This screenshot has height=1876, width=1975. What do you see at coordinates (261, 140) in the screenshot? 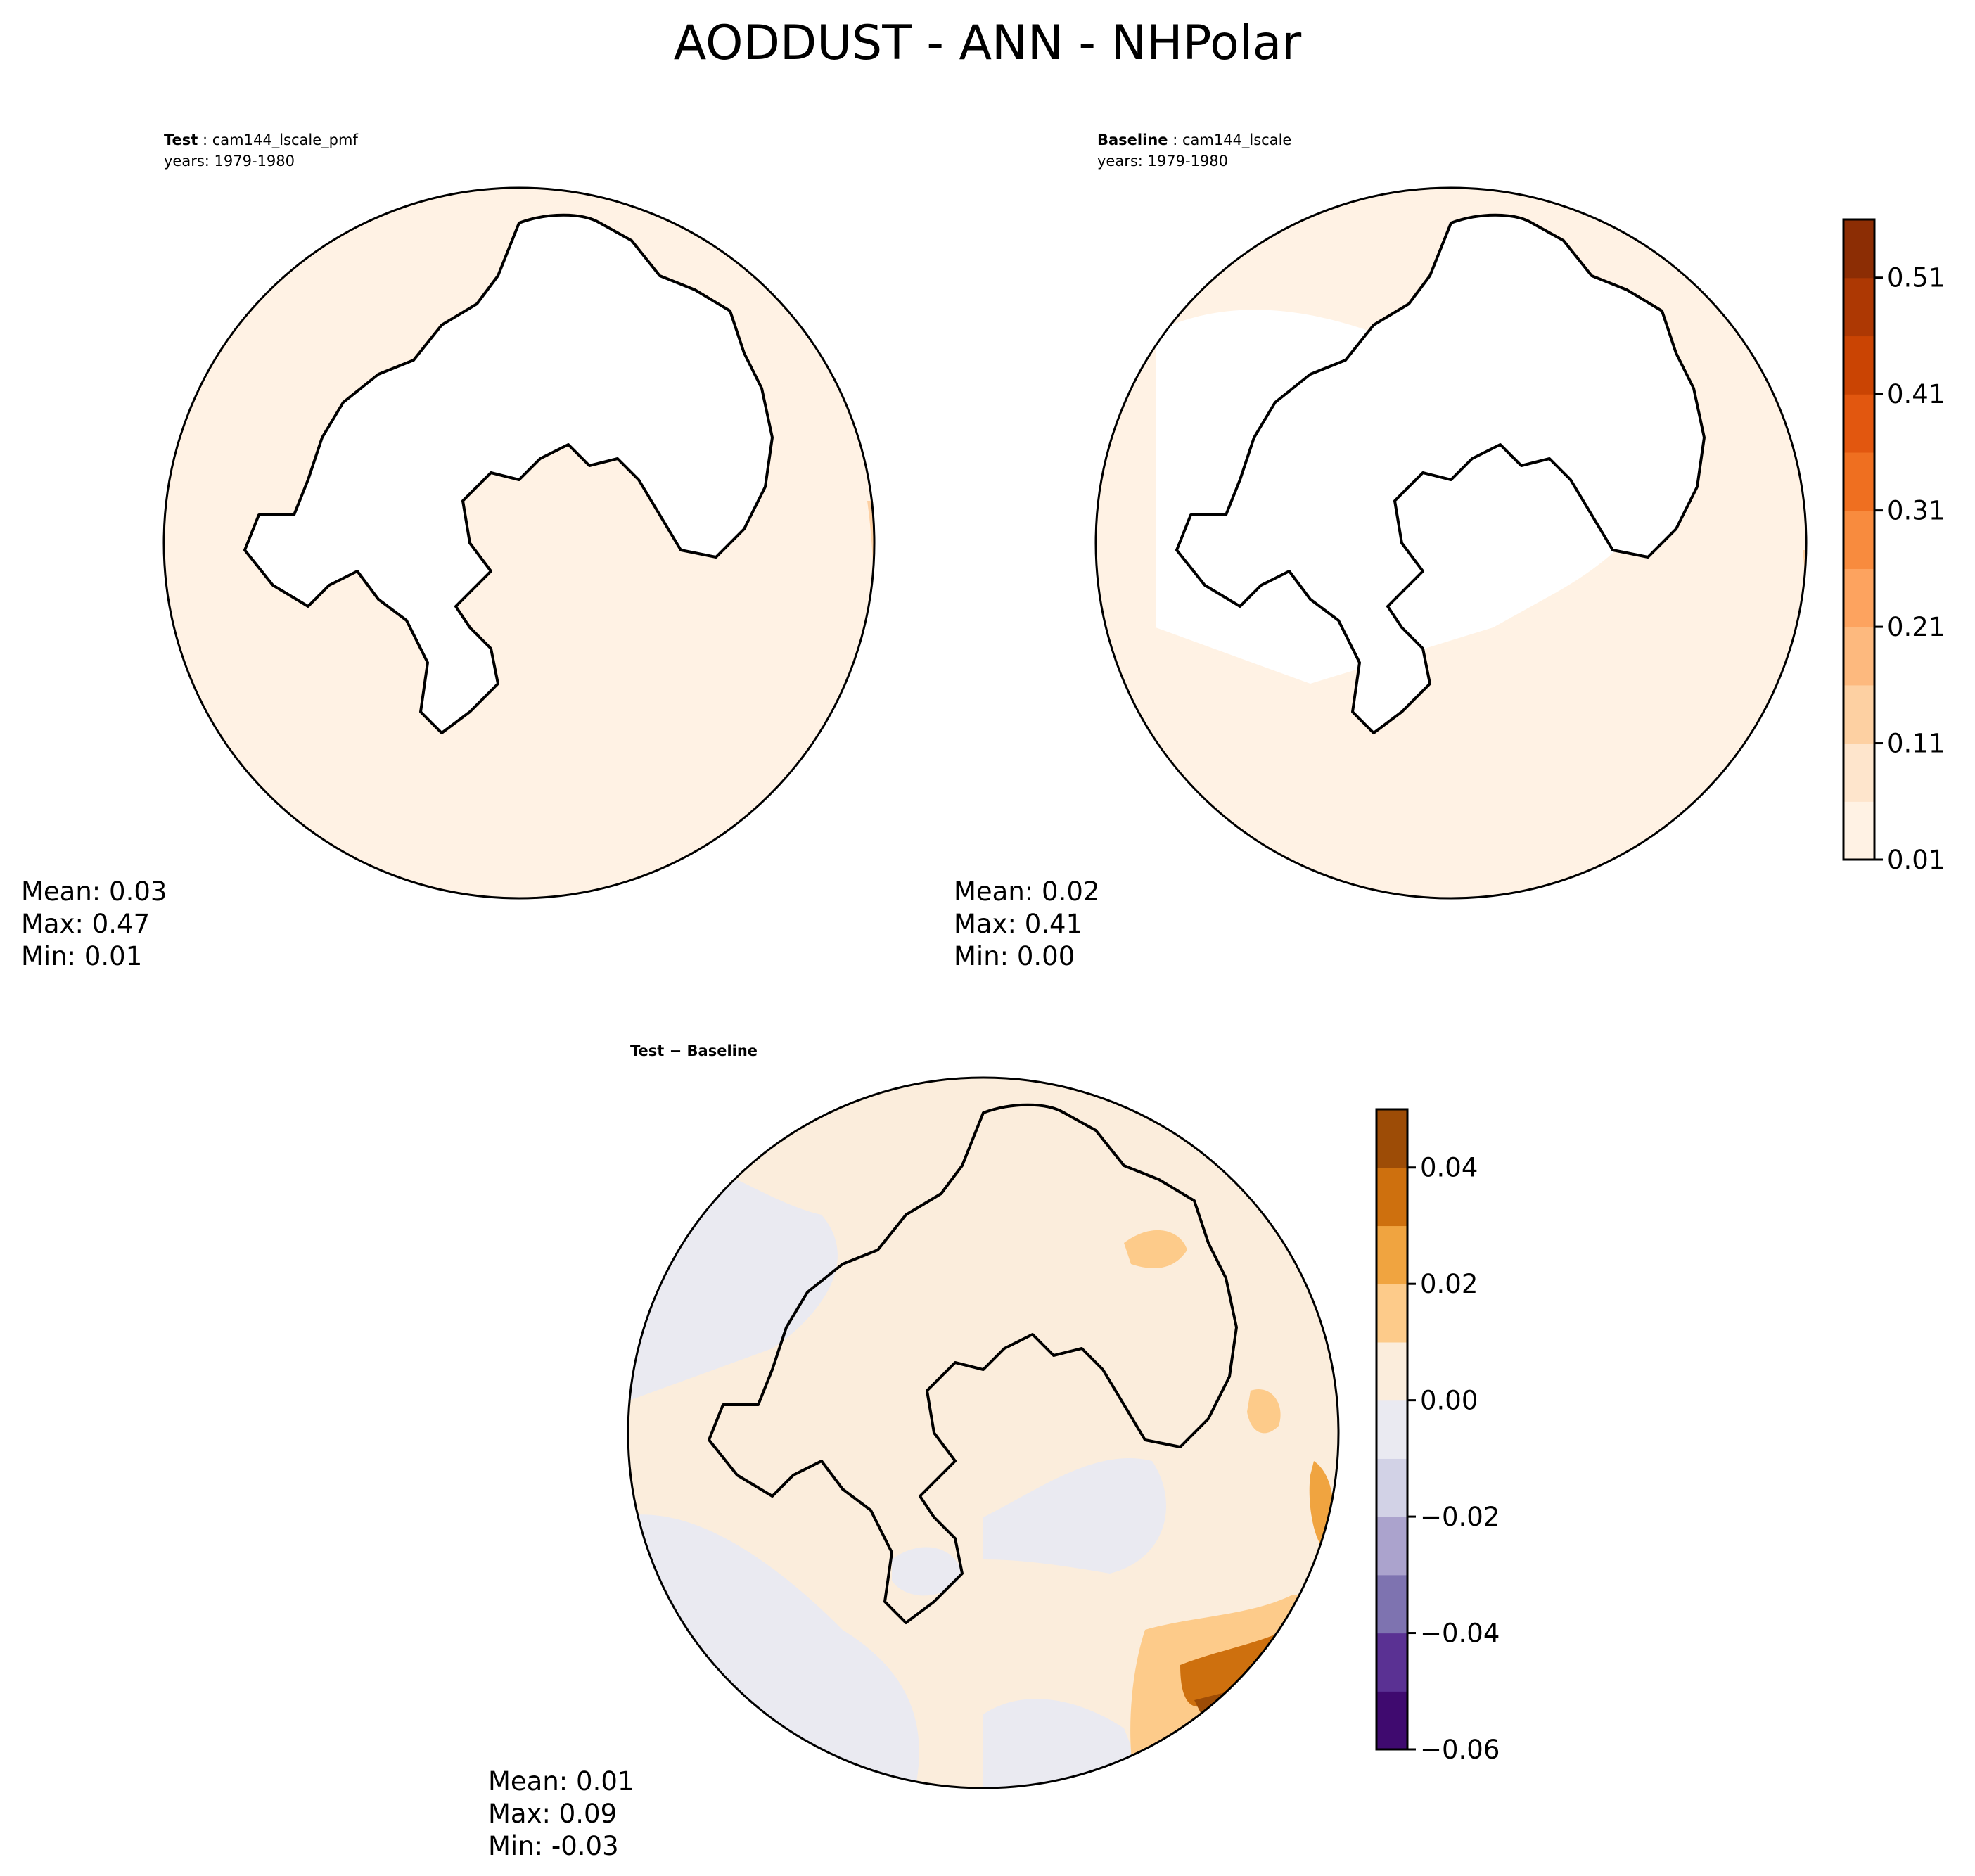
I see `test-header: Test : cam144_lscale_pmf` at bounding box center [261, 140].